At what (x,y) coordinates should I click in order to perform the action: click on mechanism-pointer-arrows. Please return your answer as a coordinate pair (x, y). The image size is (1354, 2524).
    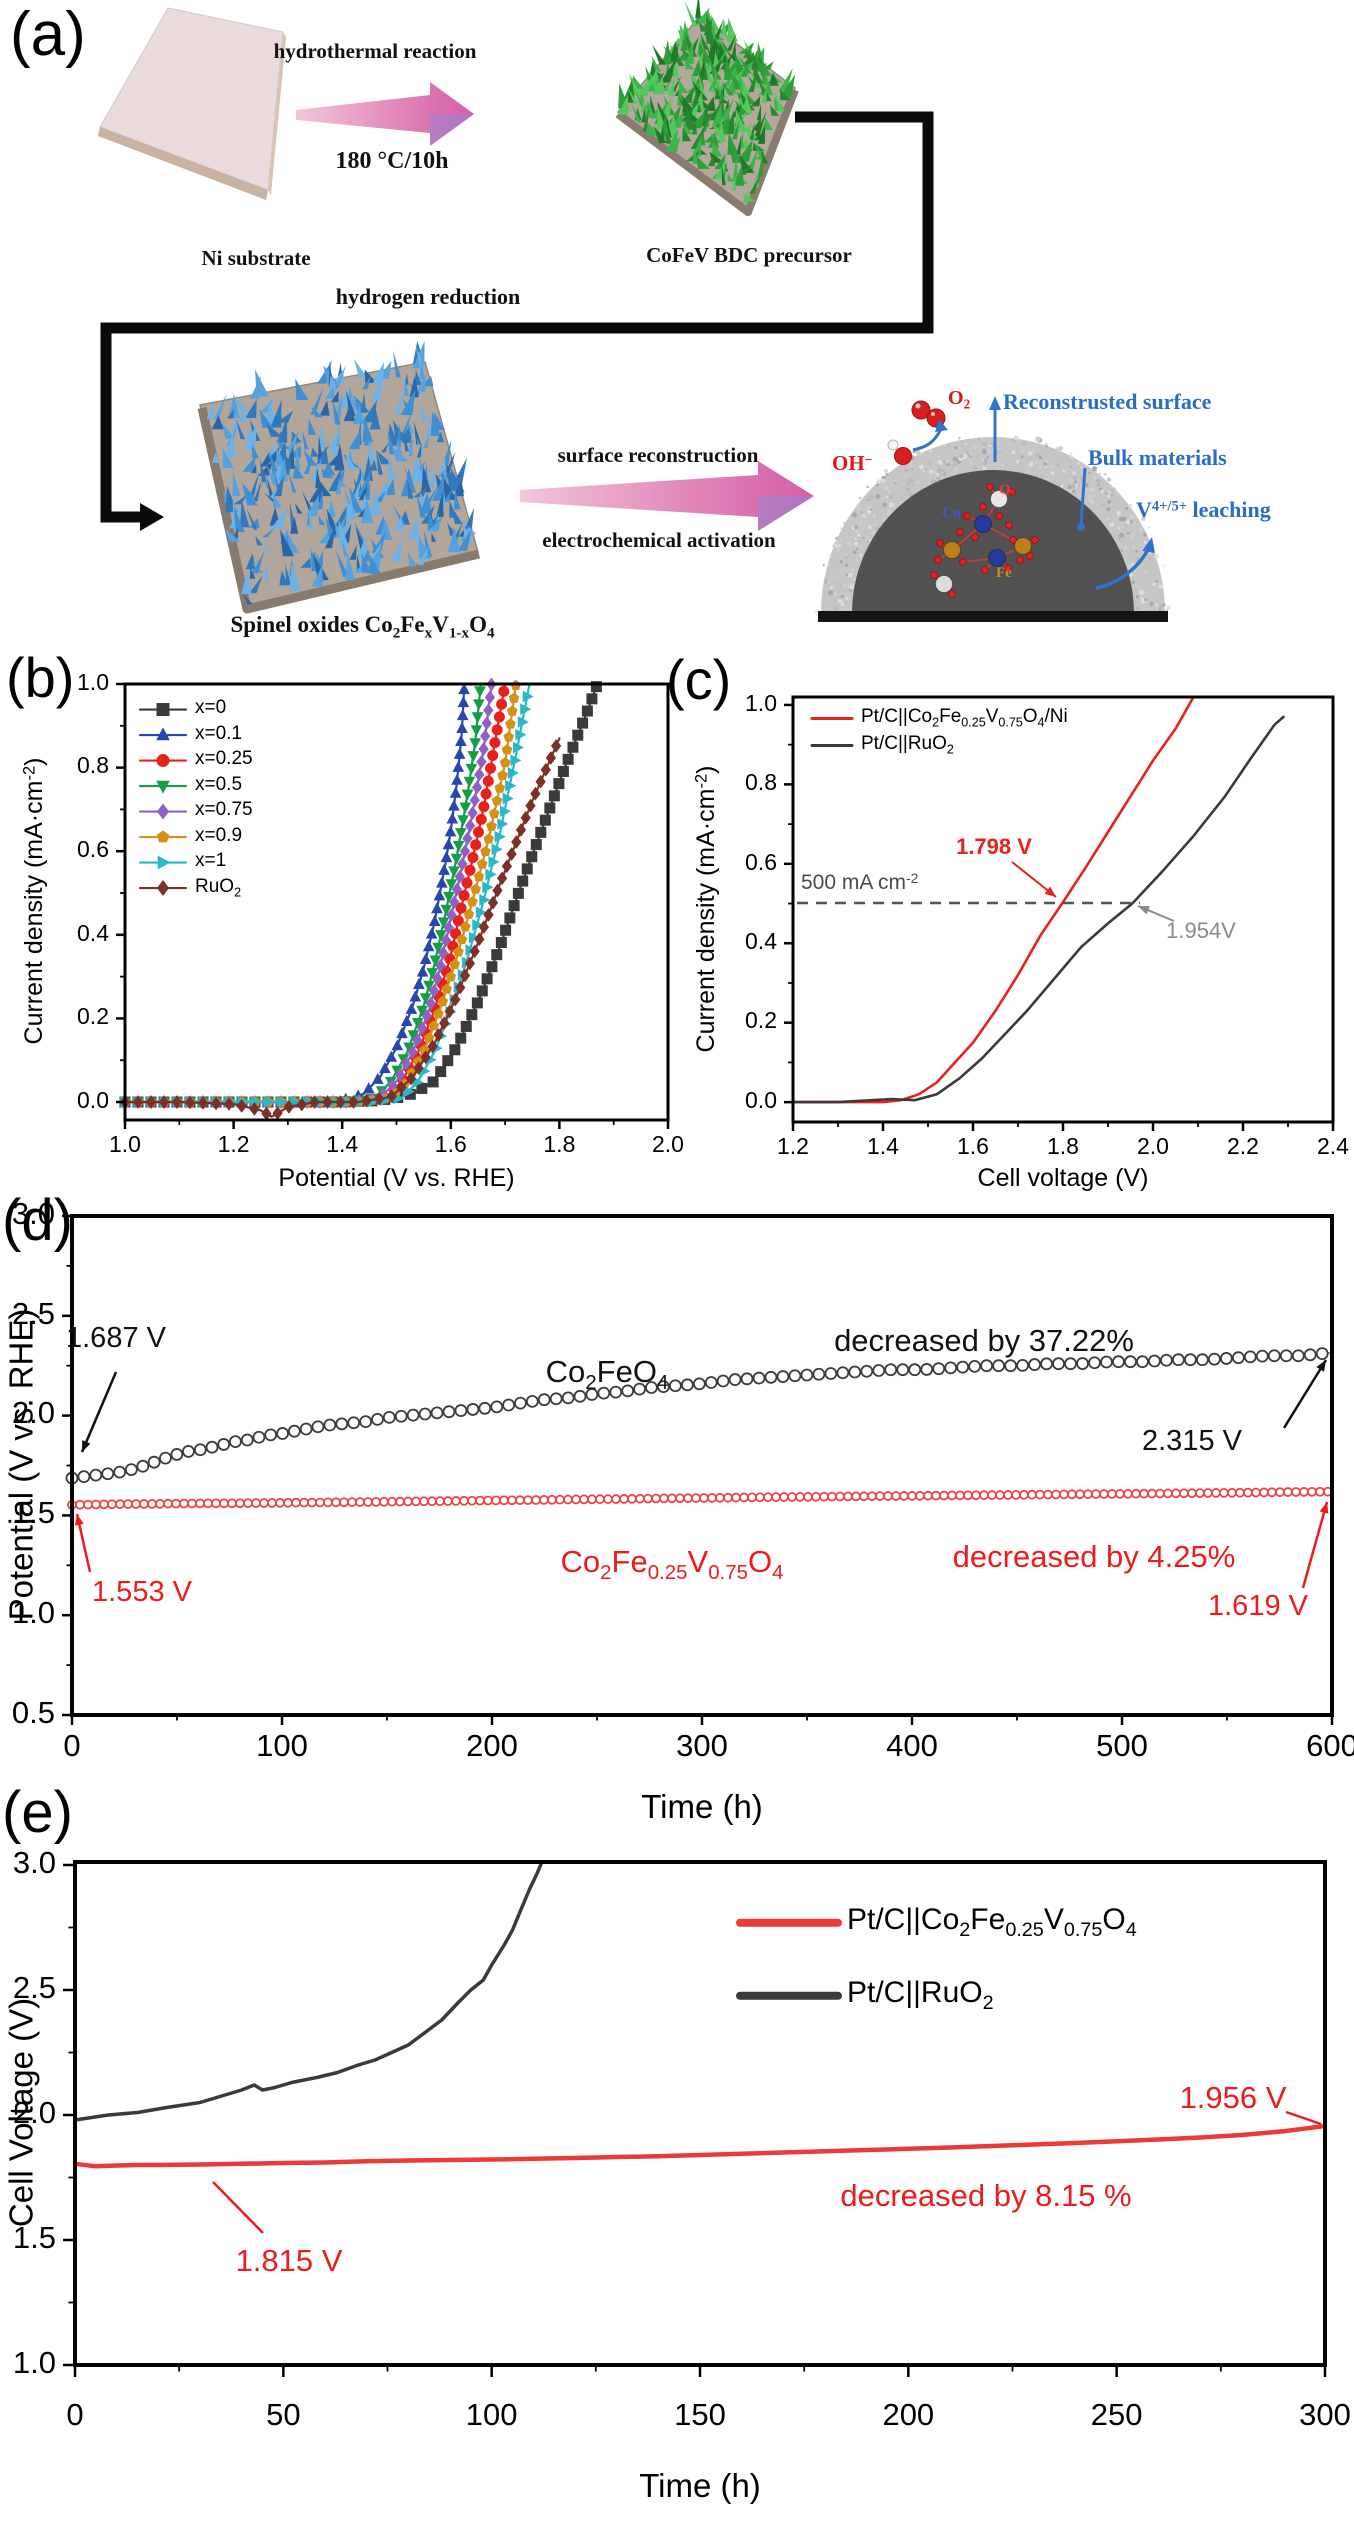
    Looking at the image, I should click on (1033, 493).